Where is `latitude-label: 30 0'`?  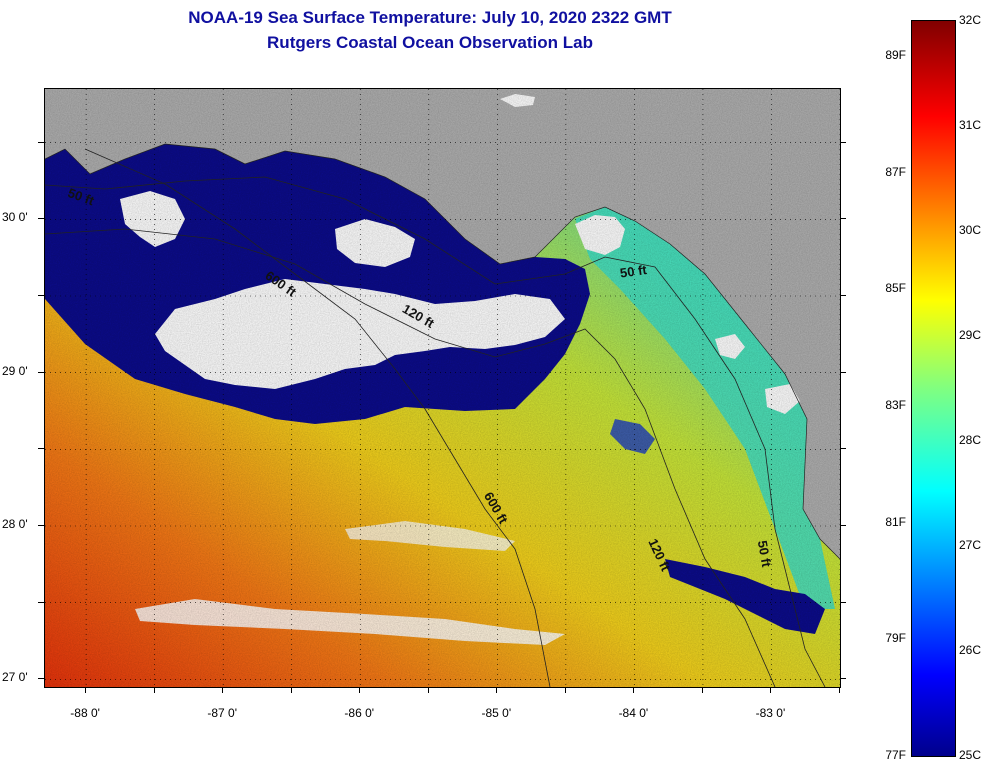 latitude-label: 30 0' is located at coordinates (15, 217).